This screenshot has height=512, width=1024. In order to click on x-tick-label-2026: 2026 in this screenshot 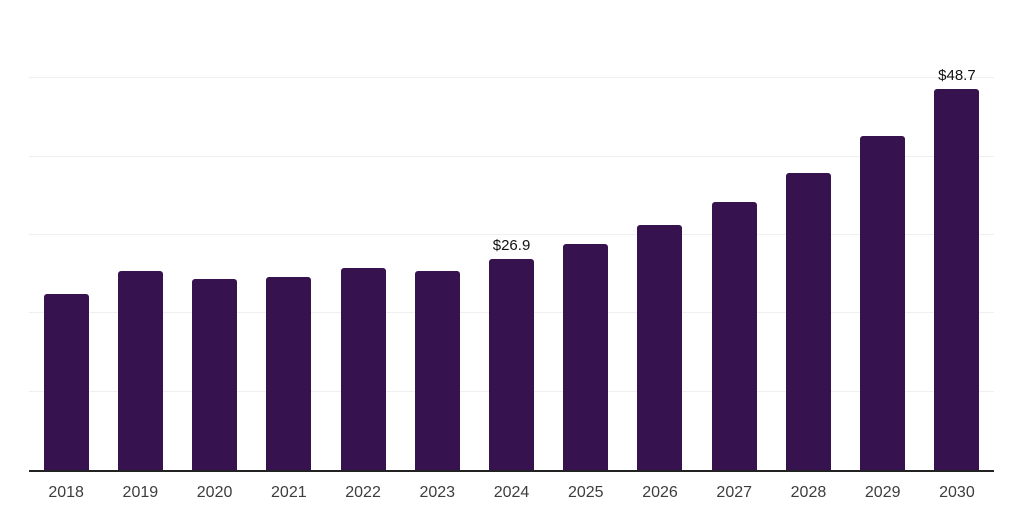, I will do `click(660, 492)`.